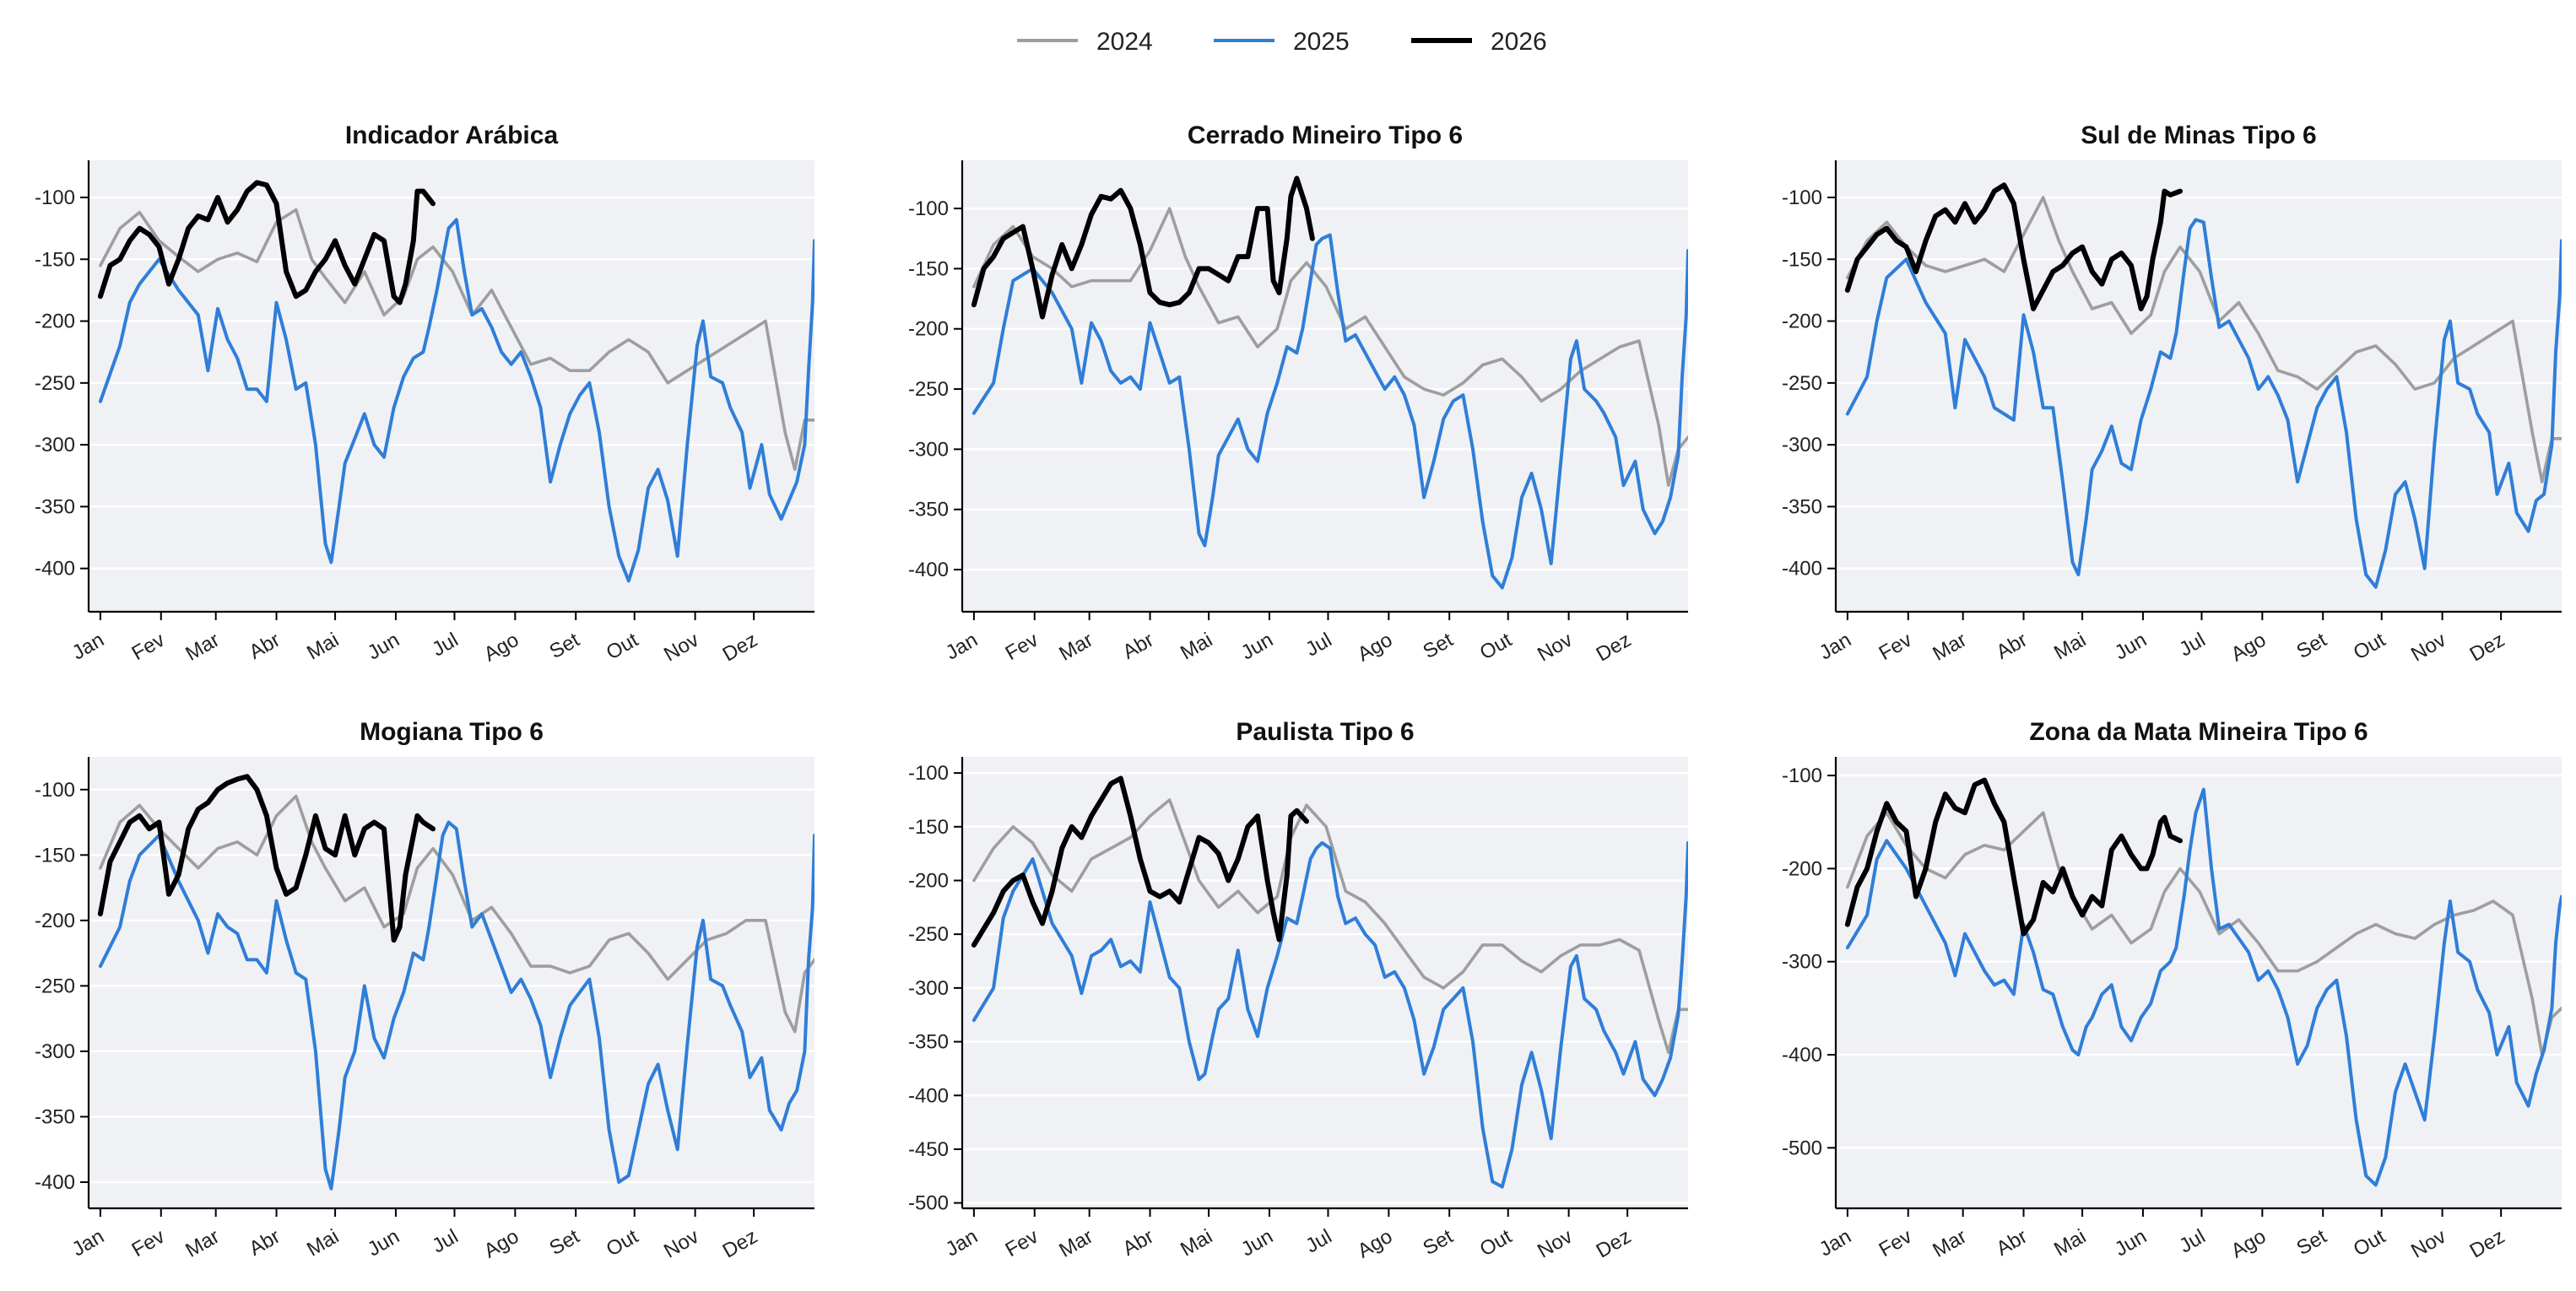 The height and width of the screenshot is (1291, 2576). What do you see at coordinates (2199, 135) in the screenshot?
I see `panel-title: Sul de Minas Tipo 6` at bounding box center [2199, 135].